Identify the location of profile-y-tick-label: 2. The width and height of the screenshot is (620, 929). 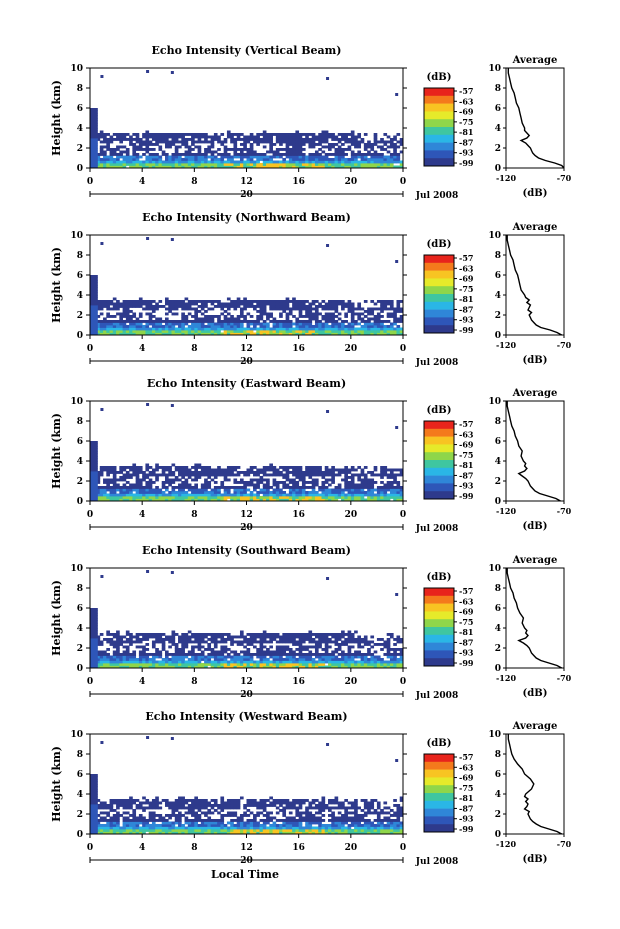
(498, 482).